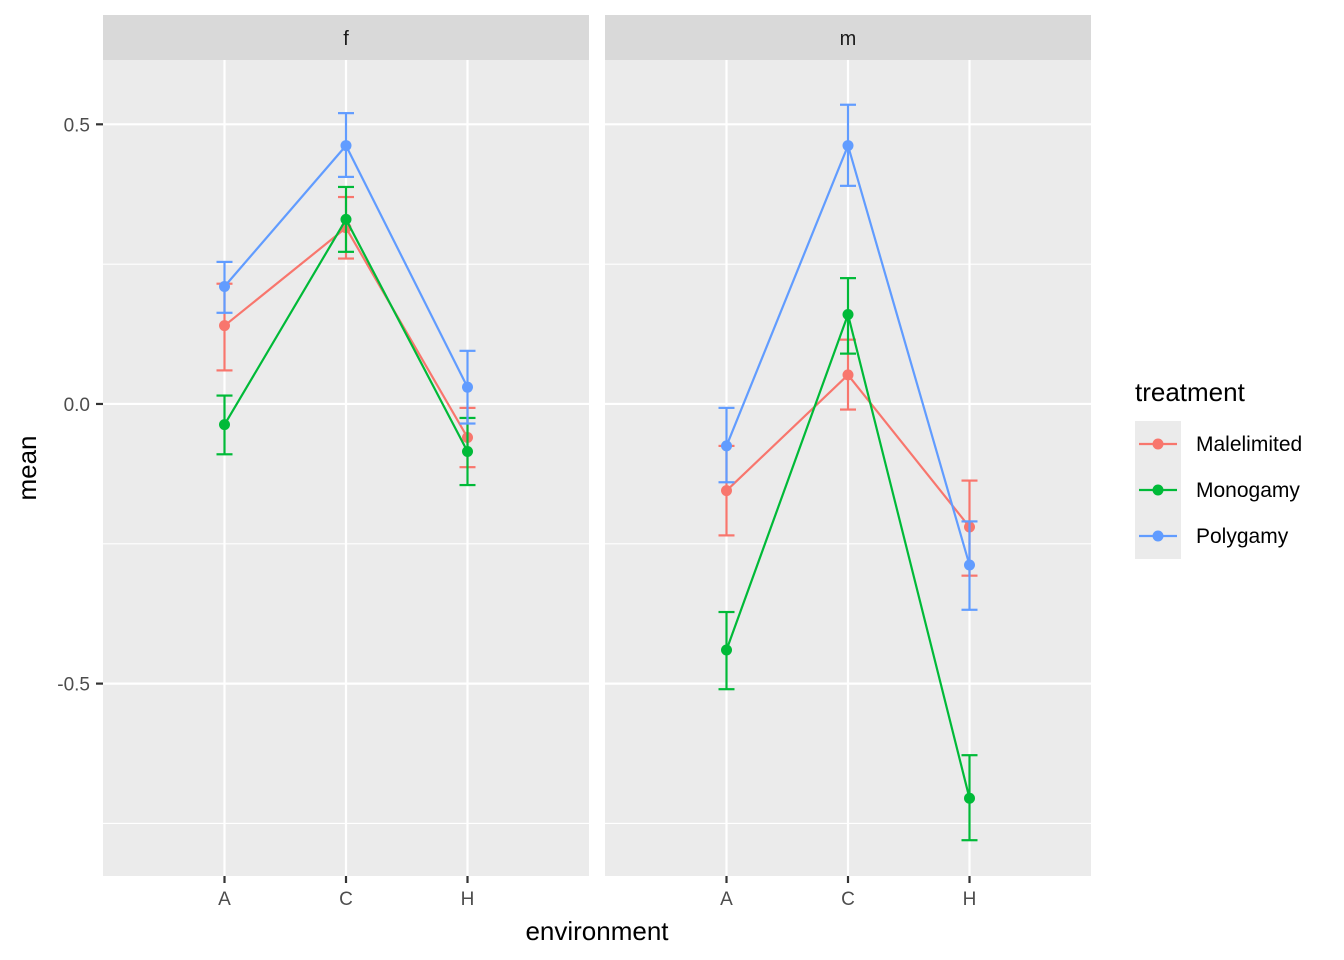 This screenshot has height=960, width=1344. I want to click on legend-label-malelimited: Malelimited, so click(1249, 444).